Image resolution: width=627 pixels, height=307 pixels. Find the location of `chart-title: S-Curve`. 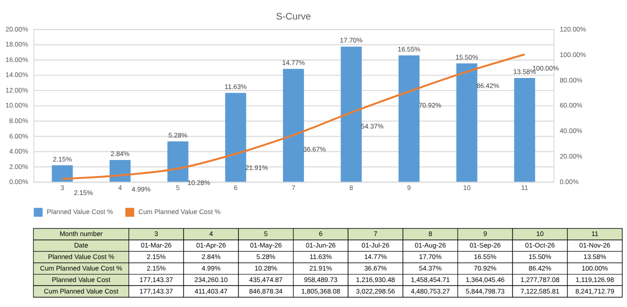

chart-title: S-Curve is located at coordinates (293, 16).